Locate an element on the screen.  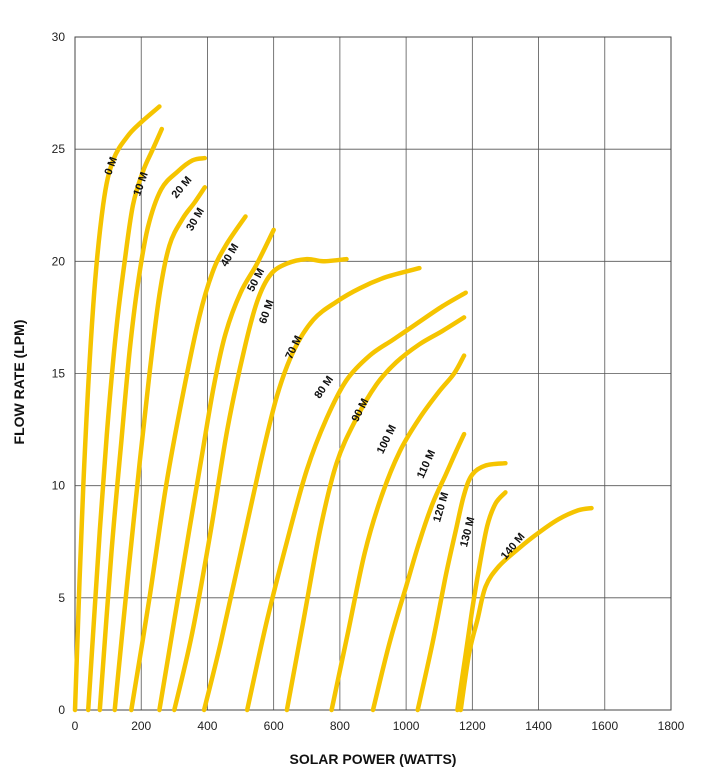
curve-label-130m: 130 M is located at coordinates (467, 532).